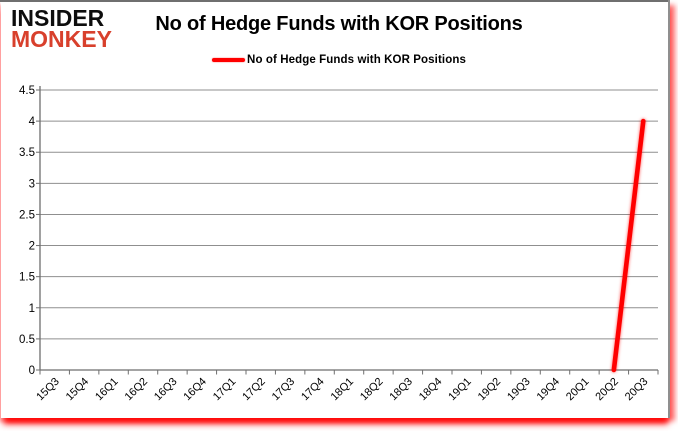  Describe the element at coordinates (48, 390) in the screenshot. I see `x-tick-label: 15Q3` at that location.